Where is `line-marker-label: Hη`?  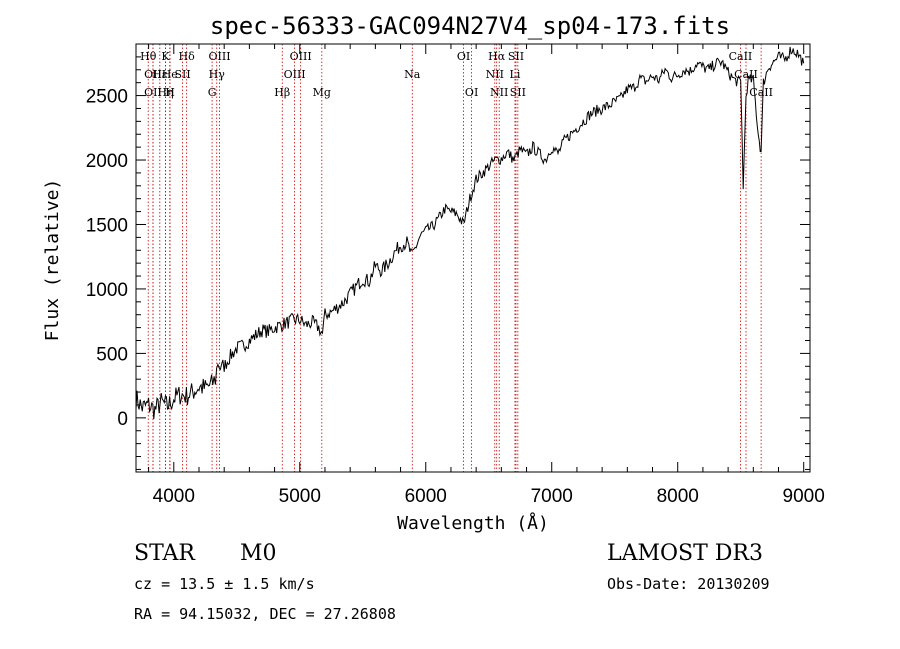
line-marker-label: Hη is located at coordinates (165, 92).